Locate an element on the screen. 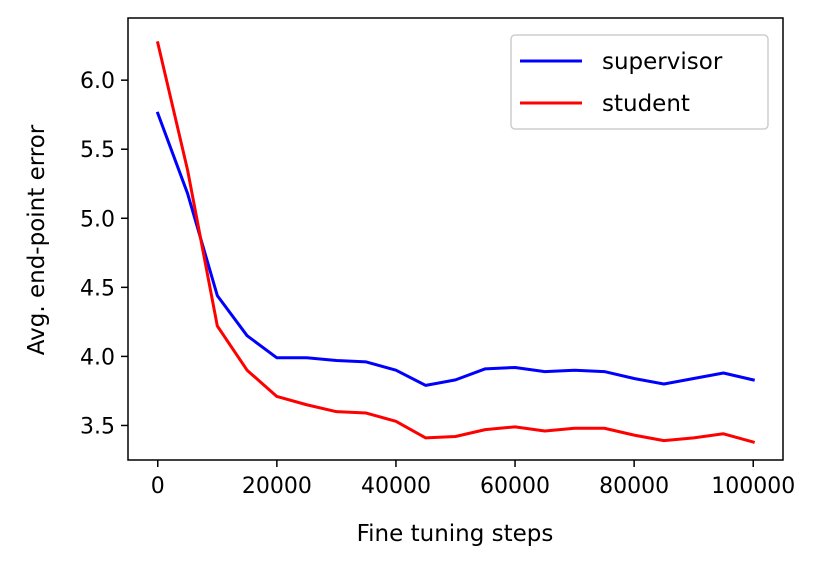  x-tick-label: 20000 is located at coordinates (277, 486).